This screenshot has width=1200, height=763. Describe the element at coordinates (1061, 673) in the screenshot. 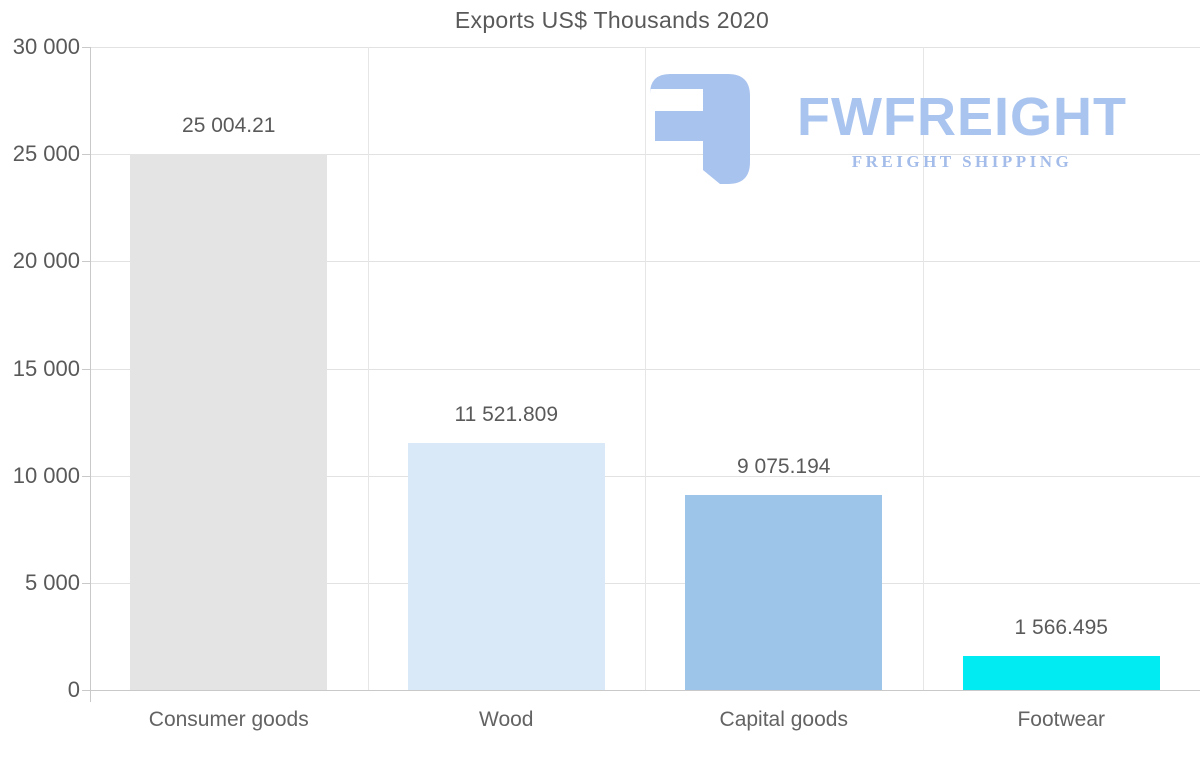

I see `bar-footwear` at that location.